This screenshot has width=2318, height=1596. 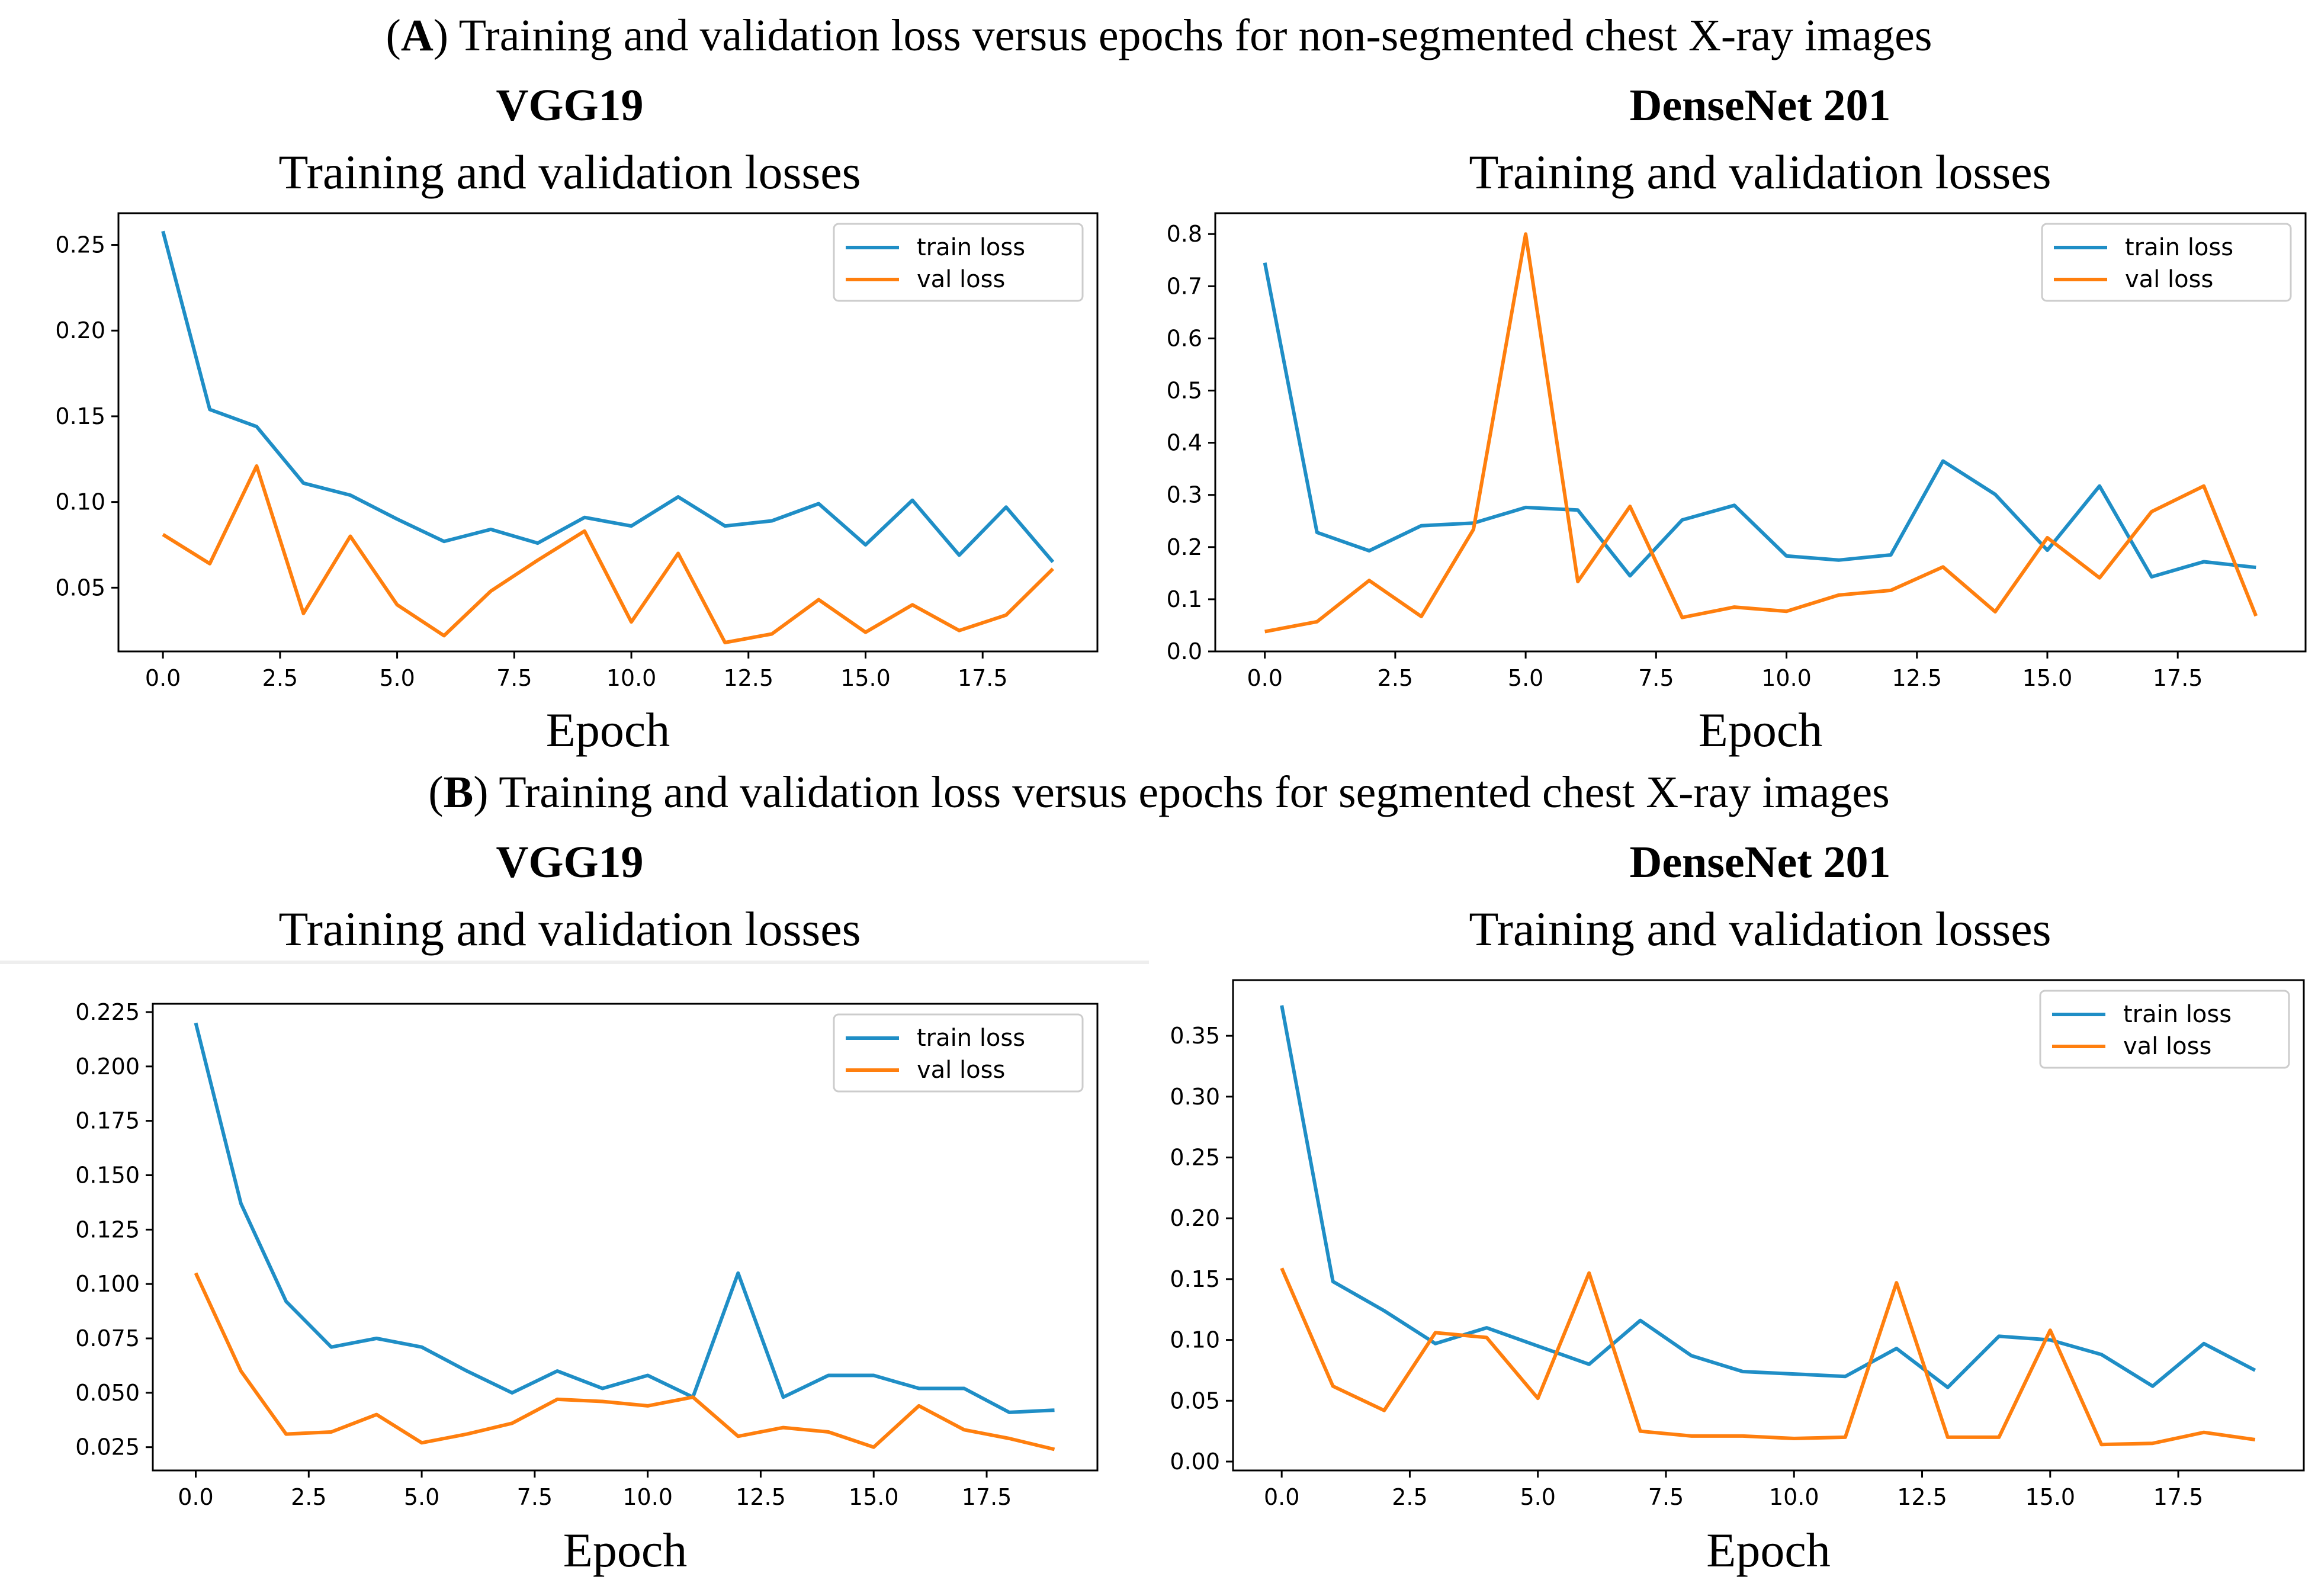 I want to click on y-tick-label: 0.35, so click(x=1195, y=1036).